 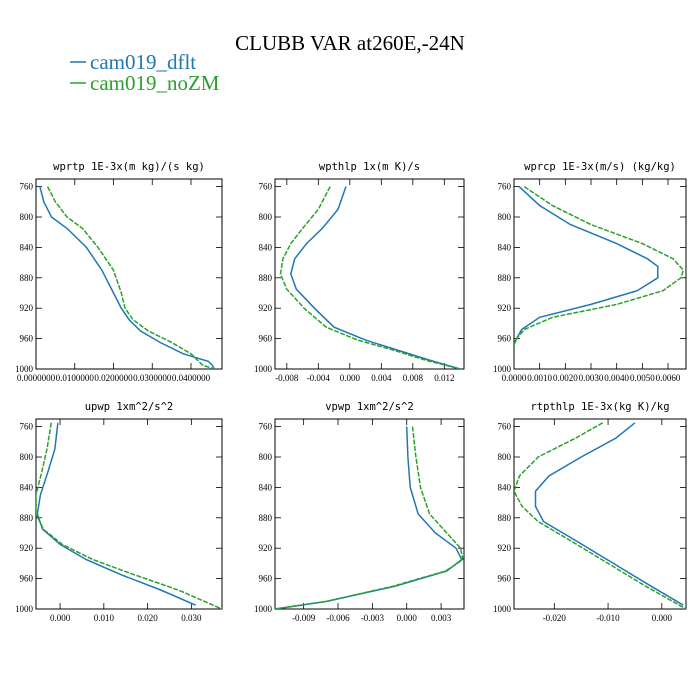 What do you see at coordinates (36, 378) in the screenshot?
I see `x-tick-label: 0.0000000` at bounding box center [36, 378].